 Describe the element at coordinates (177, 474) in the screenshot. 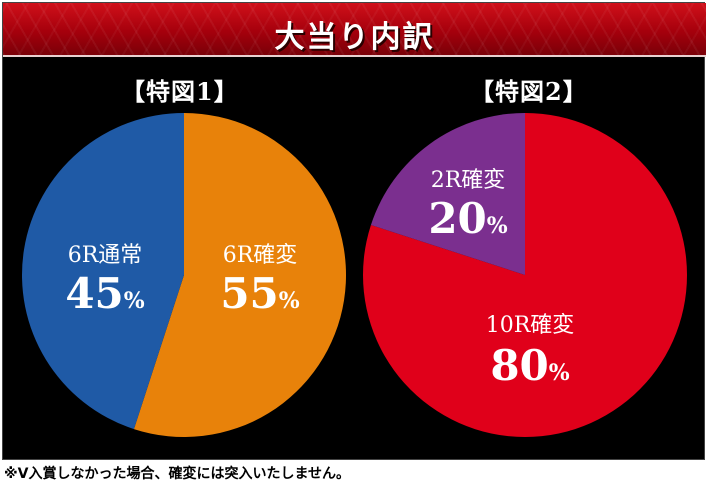

I see `footnote: ※V入賞しなかった場合、確変には突入いたしません。` at that location.